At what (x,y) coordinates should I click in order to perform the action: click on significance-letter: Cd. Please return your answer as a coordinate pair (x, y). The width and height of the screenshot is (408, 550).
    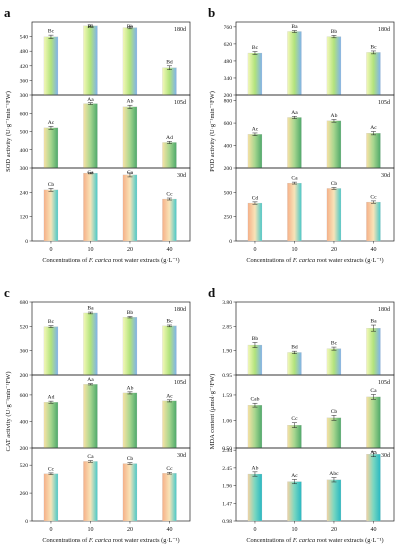
    Looking at the image, I should click on (255, 198).